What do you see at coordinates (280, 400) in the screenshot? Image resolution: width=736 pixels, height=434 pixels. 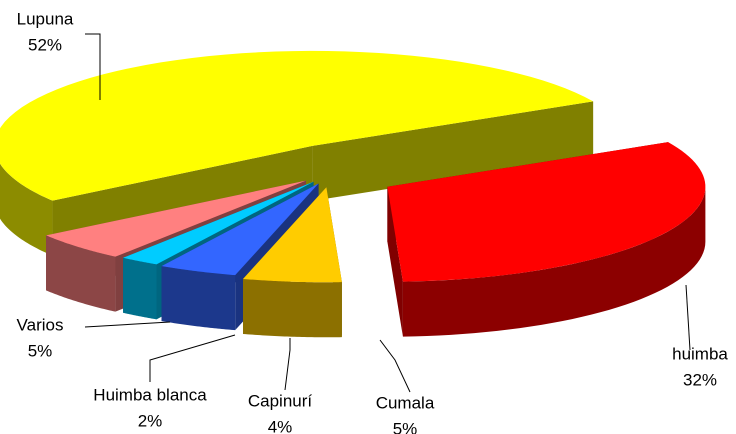 I see `slice-label: Capinurí` at bounding box center [280, 400].